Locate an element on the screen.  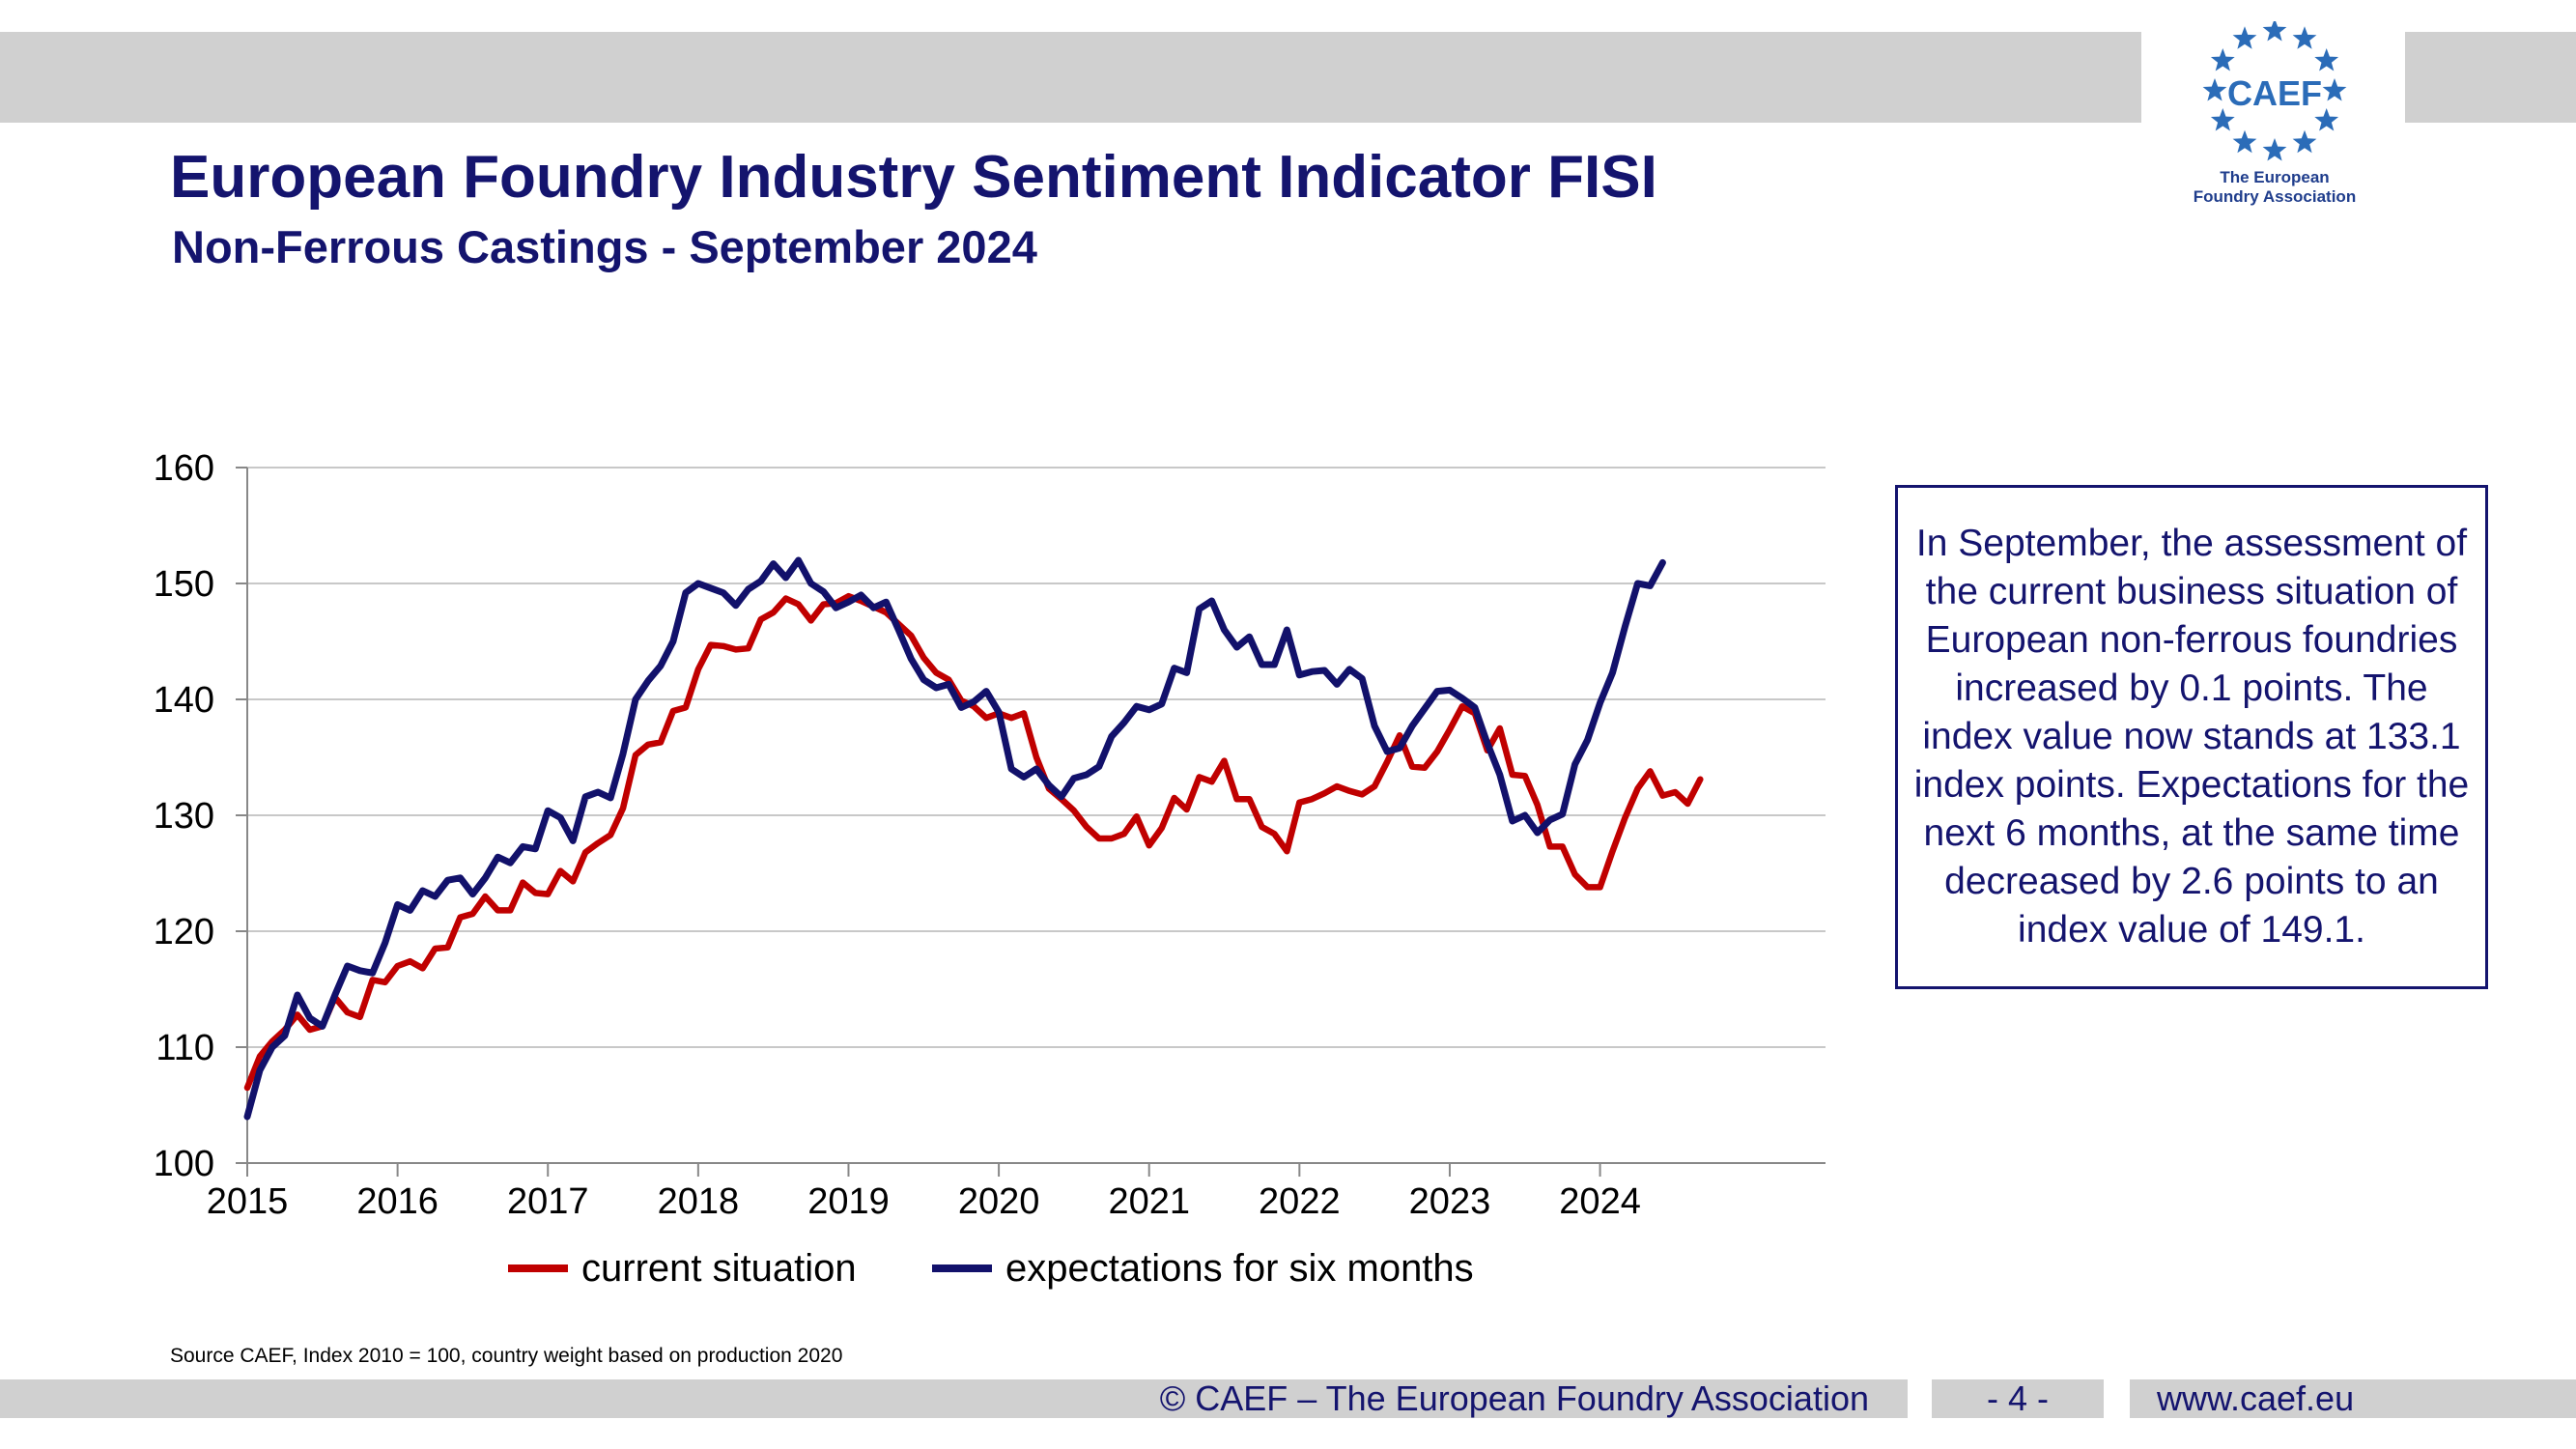
eu-stars-icon is located at coordinates (2274, 89).